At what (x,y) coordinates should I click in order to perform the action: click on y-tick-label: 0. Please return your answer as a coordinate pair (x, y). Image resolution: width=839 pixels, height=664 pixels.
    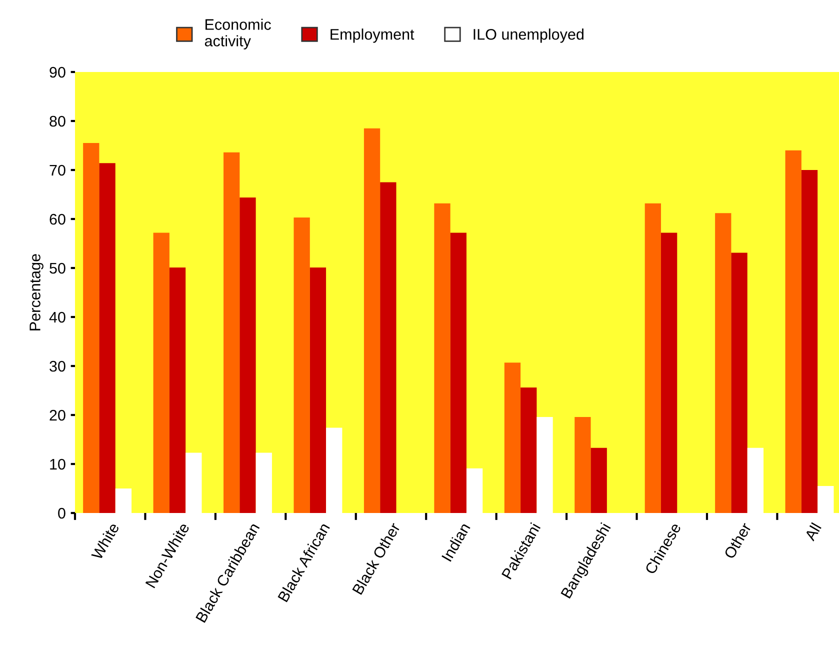
    Looking at the image, I should click on (62, 513).